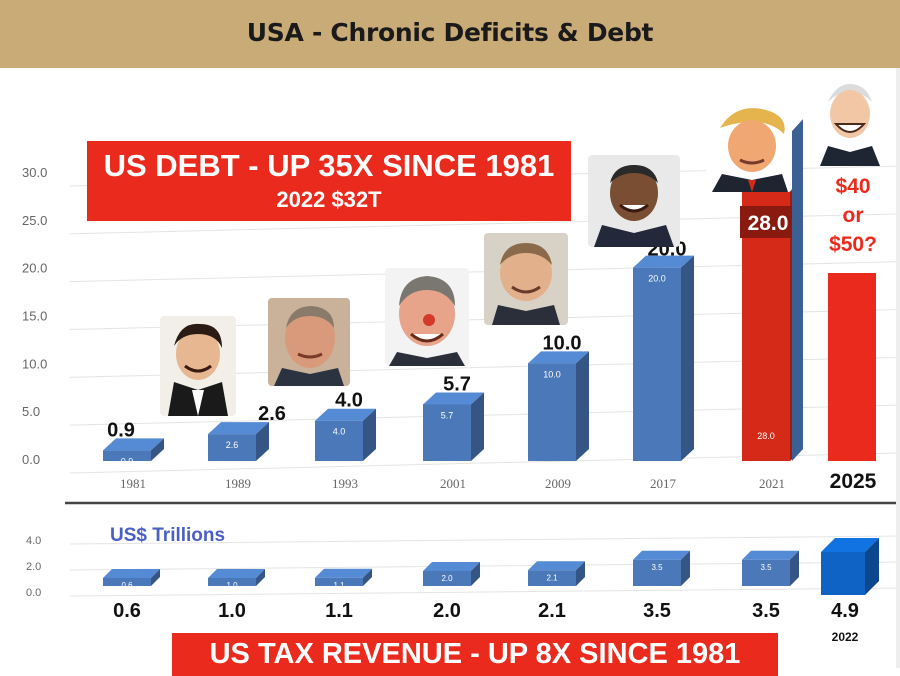 This screenshot has height=676, width=900. What do you see at coordinates (558, 483) in the screenshot?
I see `debt-xtick-label: 2009` at bounding box center [558, 483].